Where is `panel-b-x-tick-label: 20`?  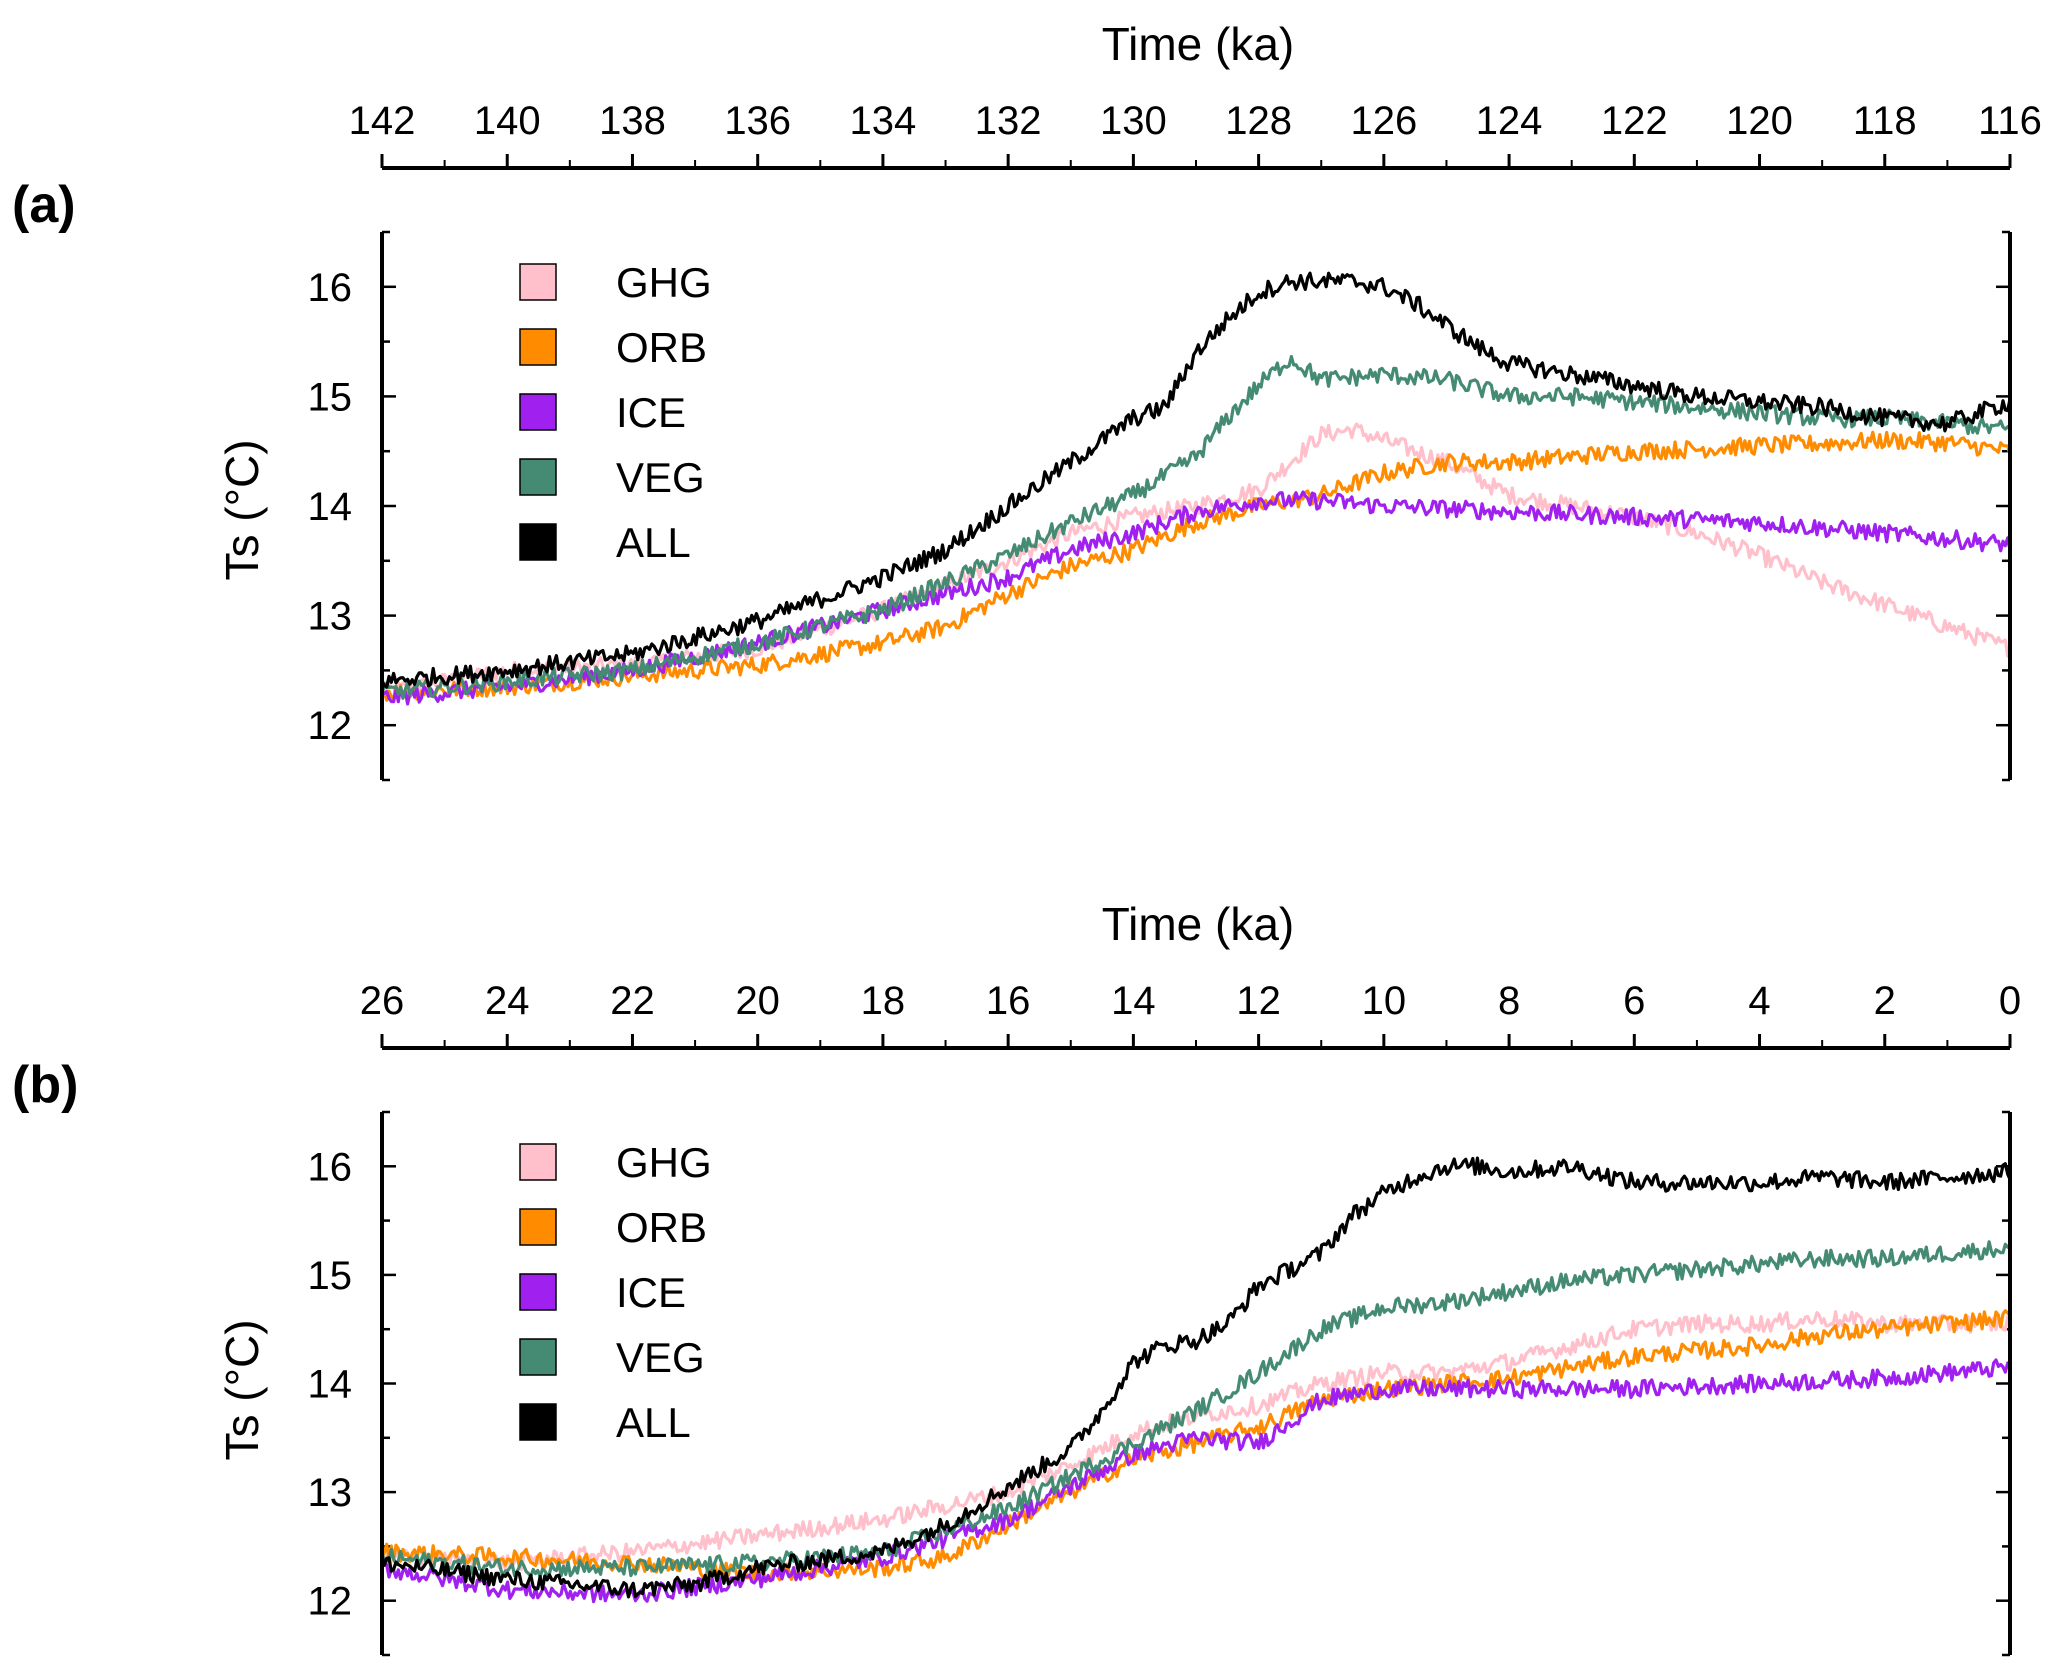 panel-b-x-tick-label: 20 is located at coordinates (757, 1001).